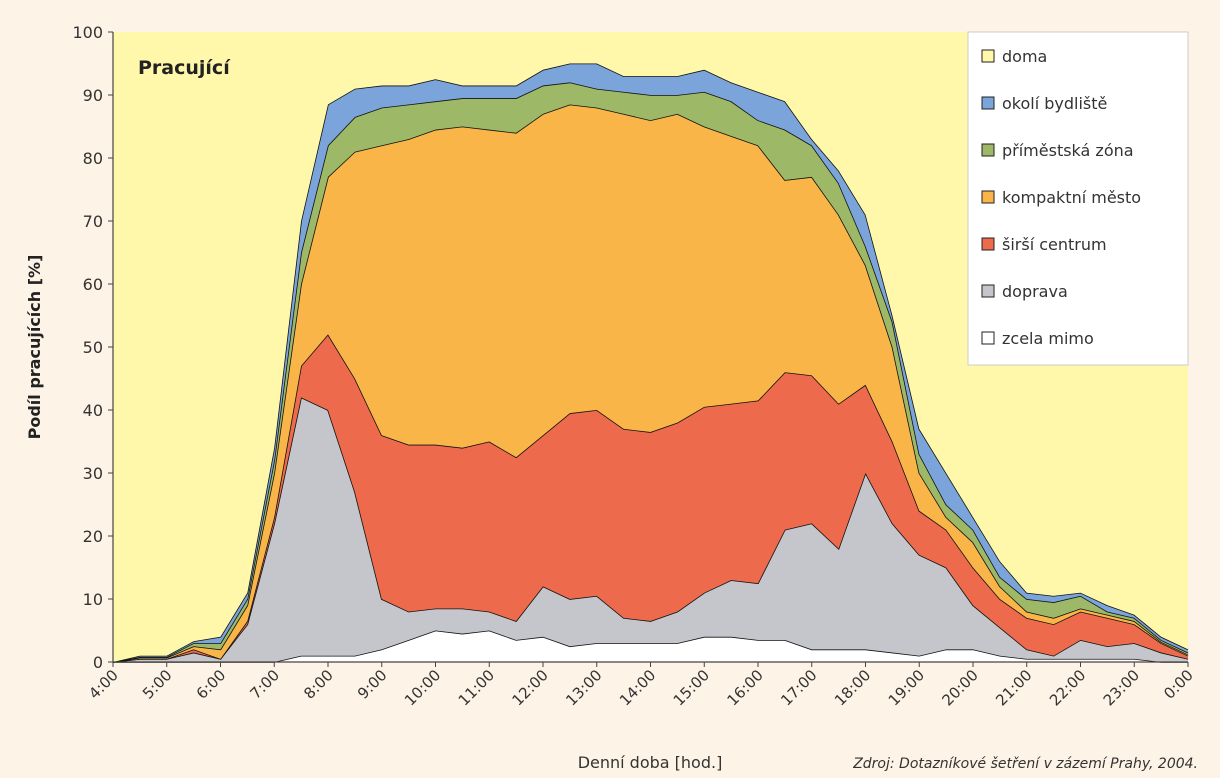  What do you see at coordinates (93, 410) in the screenshot?
I see `y-tick-label: 40` at bounding box center [93, 410].